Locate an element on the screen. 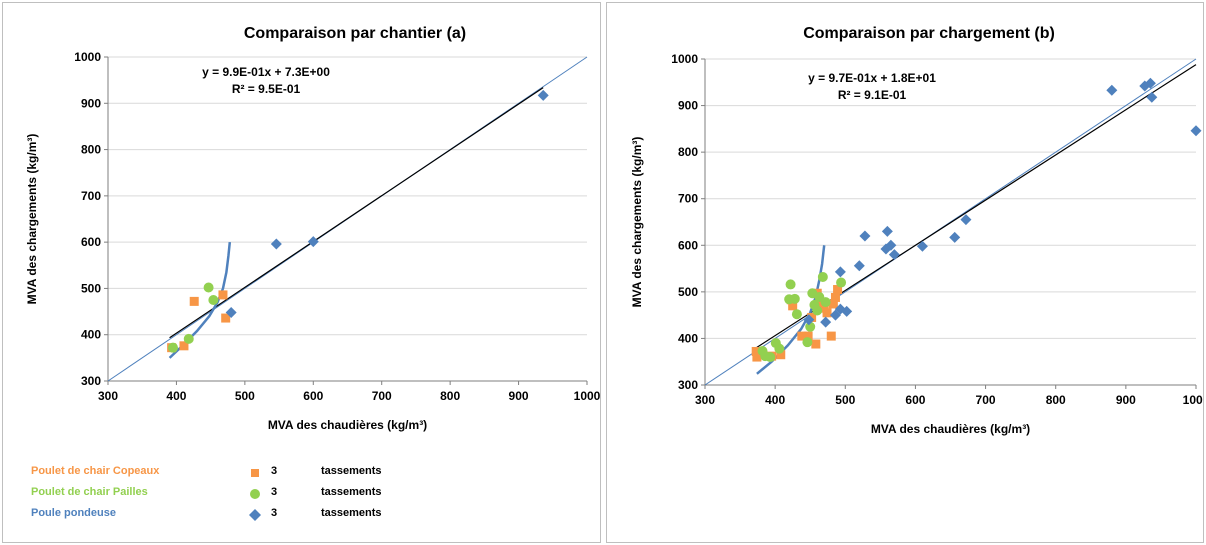 This screenshot has width=1206, height=545. x-tick-label: 600 is located at coordinates (313, 396).